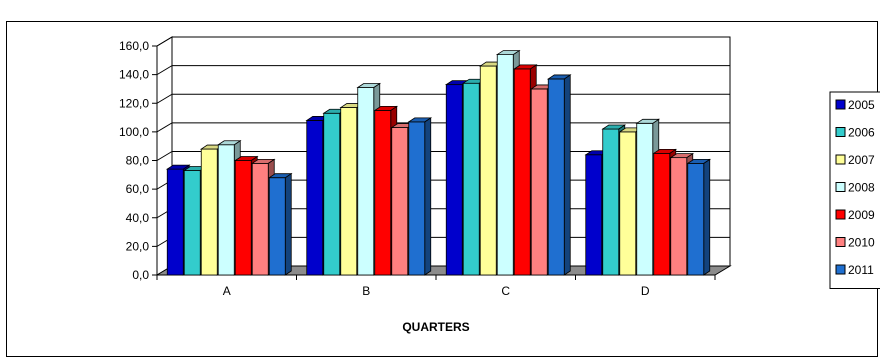 The image size is (880, 359). I want to click on y-tick-label: 140,0, so click(134, 75).